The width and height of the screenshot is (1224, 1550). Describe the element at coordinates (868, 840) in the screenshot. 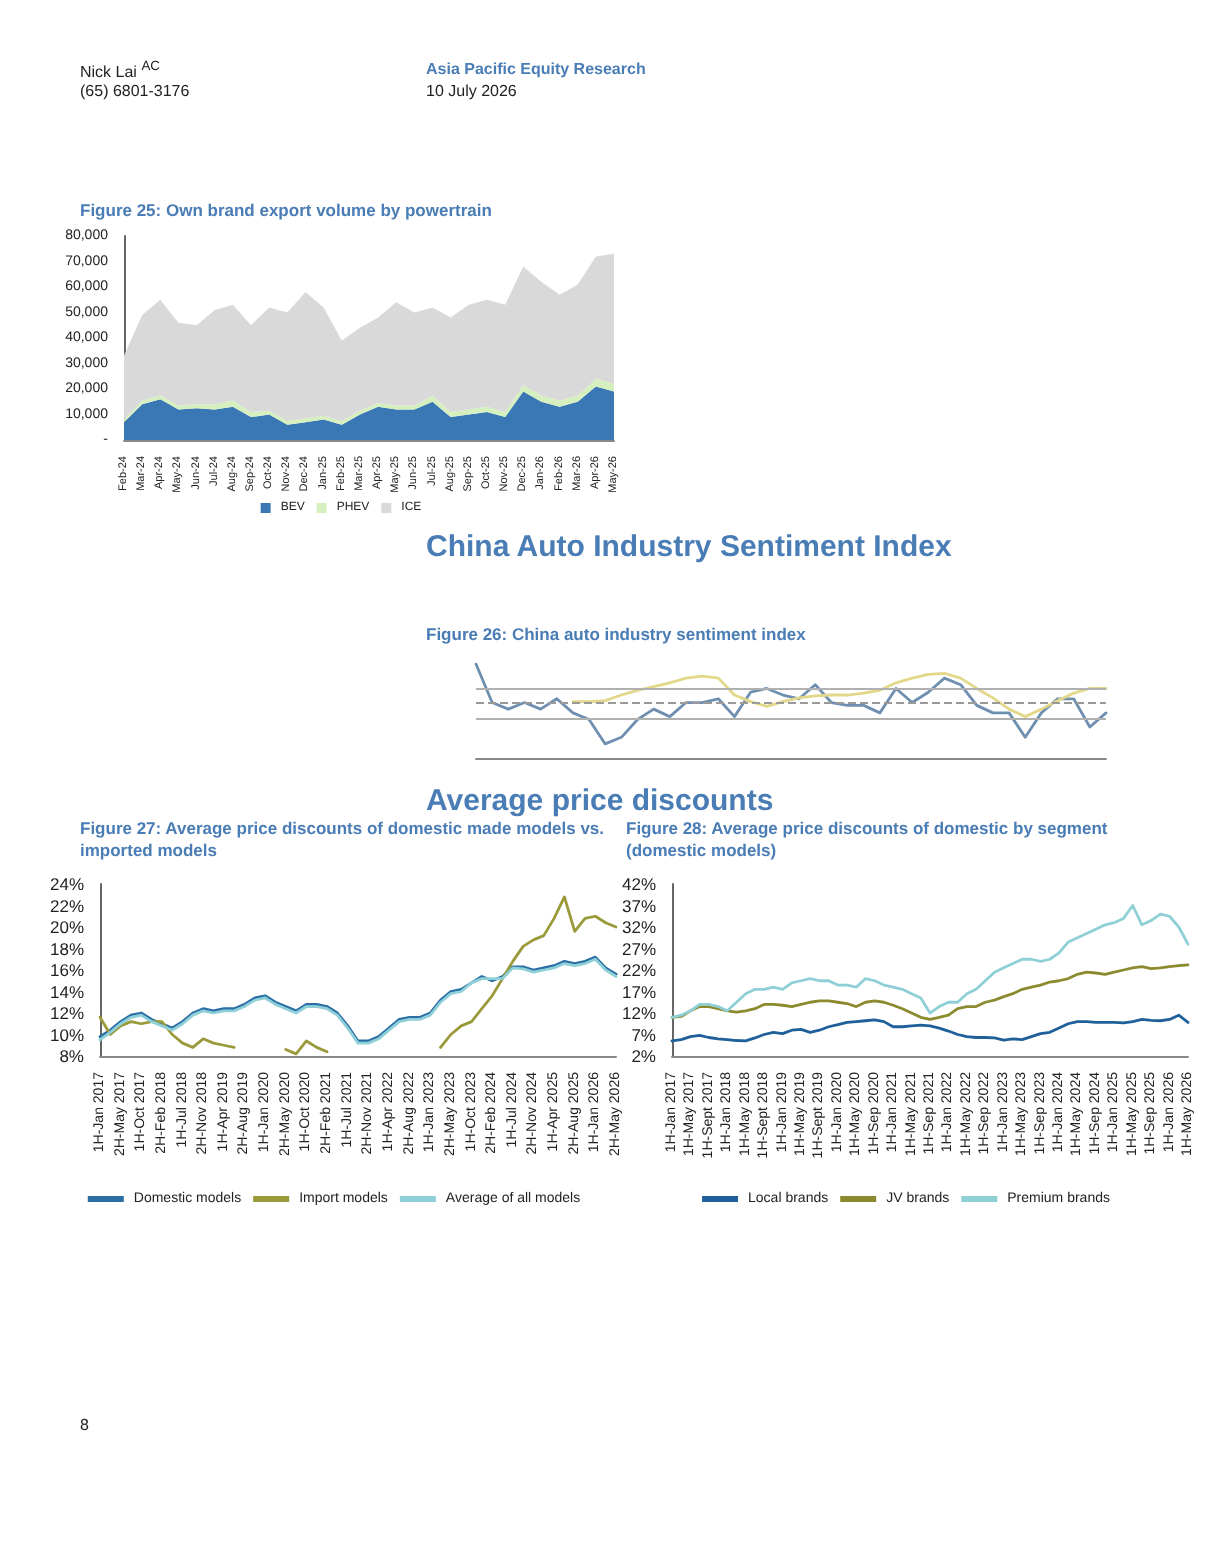

I see `chart-title: Figure 28: Average price discounts of domestic by segment (domestic models)` at that location.